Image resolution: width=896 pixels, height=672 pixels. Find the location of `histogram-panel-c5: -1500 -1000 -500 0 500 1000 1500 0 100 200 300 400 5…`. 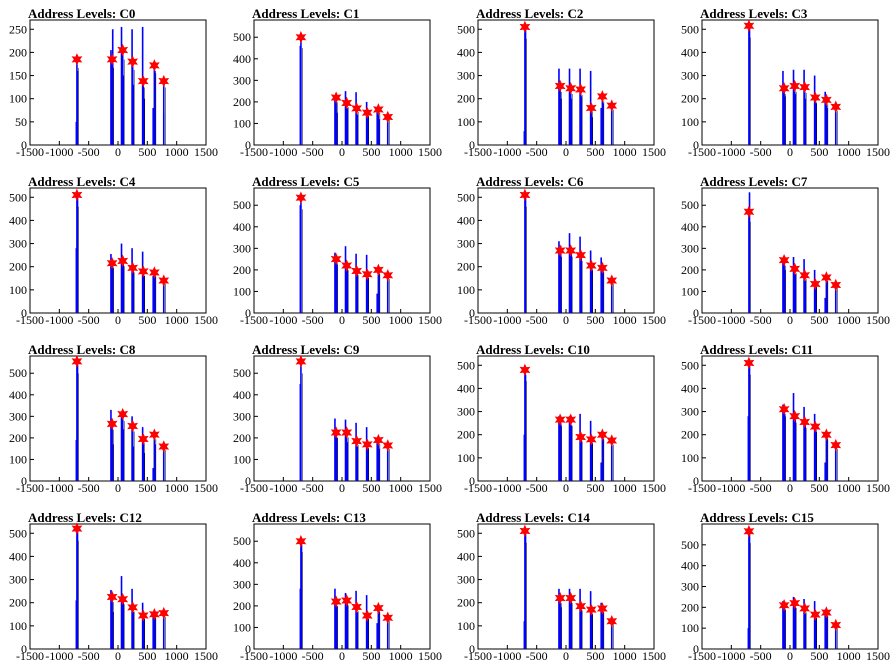

histogram-panel-c5: -1500 -1000 -500 0 500 1000 1500 0 100 200 300 400 5… is located at coordinates (336, 252).